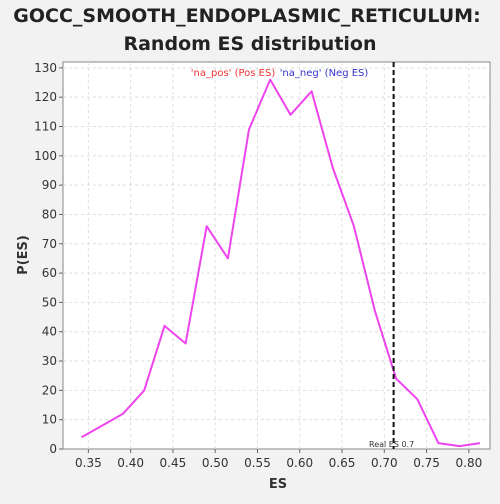  What do you see at coordinates (45, 97) in the screenshot?
I see `y-tick-label: 120` at bounding box center [45, 97].